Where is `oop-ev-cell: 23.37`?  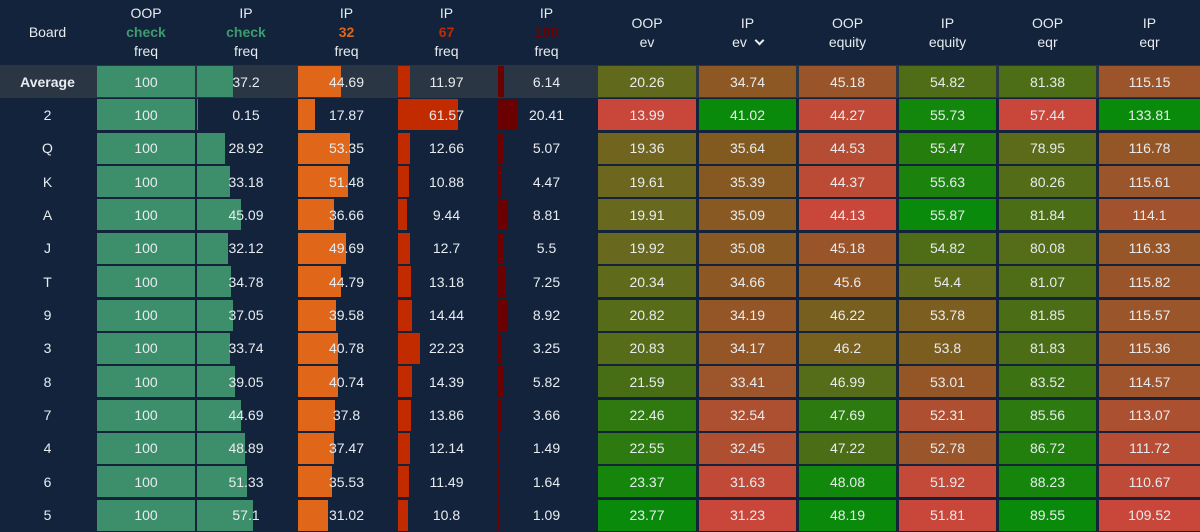
oop-ev-cell: 23.37 is located at coordinates (647, 482).